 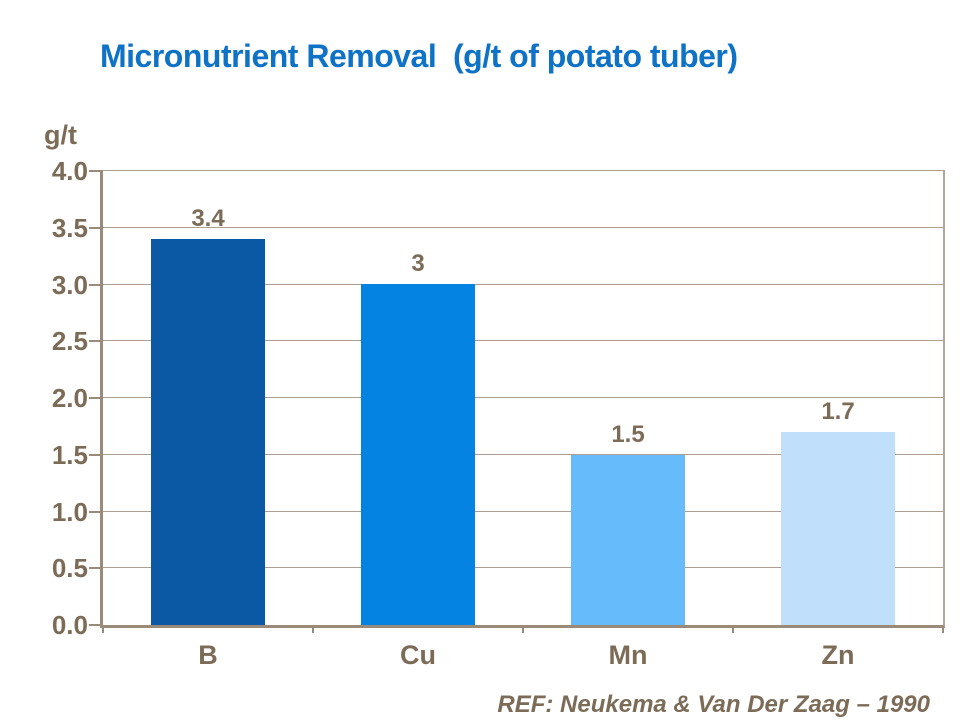 I want to click on category-label: Zn, so click(x=838, y=655).